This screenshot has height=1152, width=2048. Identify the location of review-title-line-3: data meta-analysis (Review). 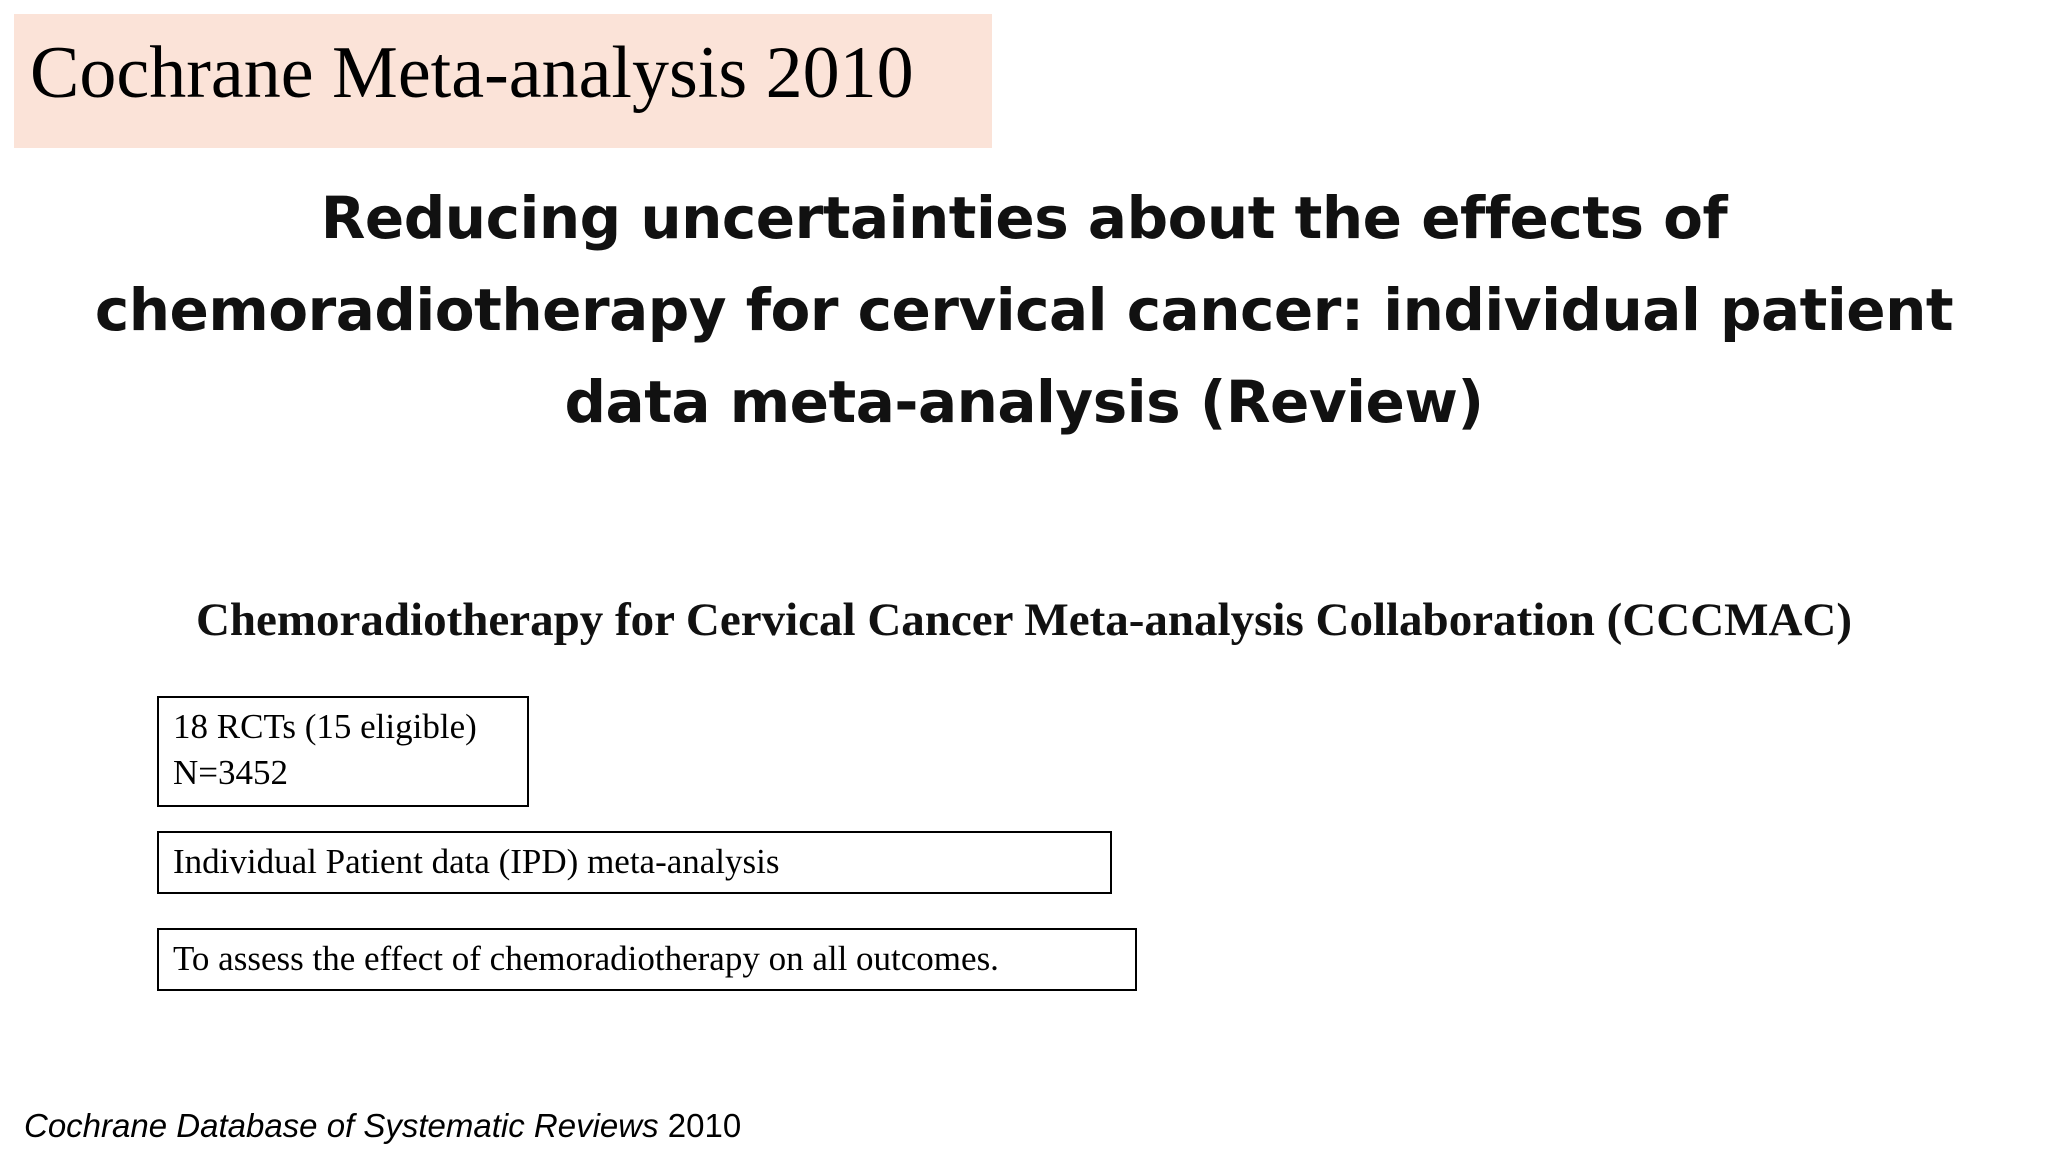
(1024, 402).